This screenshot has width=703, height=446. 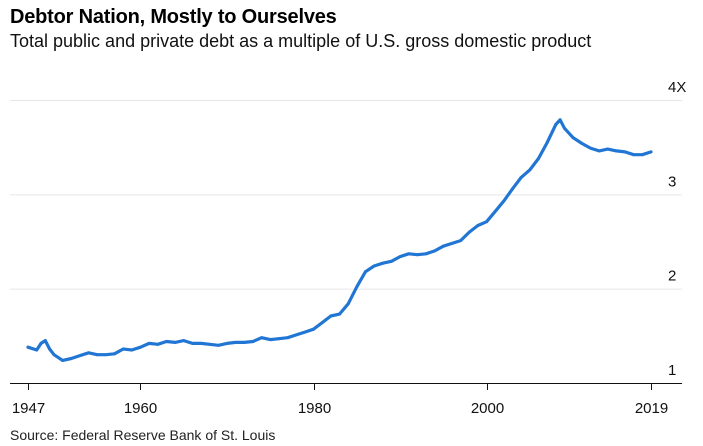 What do you see at coordinates (677, 229) in the screenshot?
I see `y-axis-labels: 1 2 3 4X` at bounding box center [677, 229].